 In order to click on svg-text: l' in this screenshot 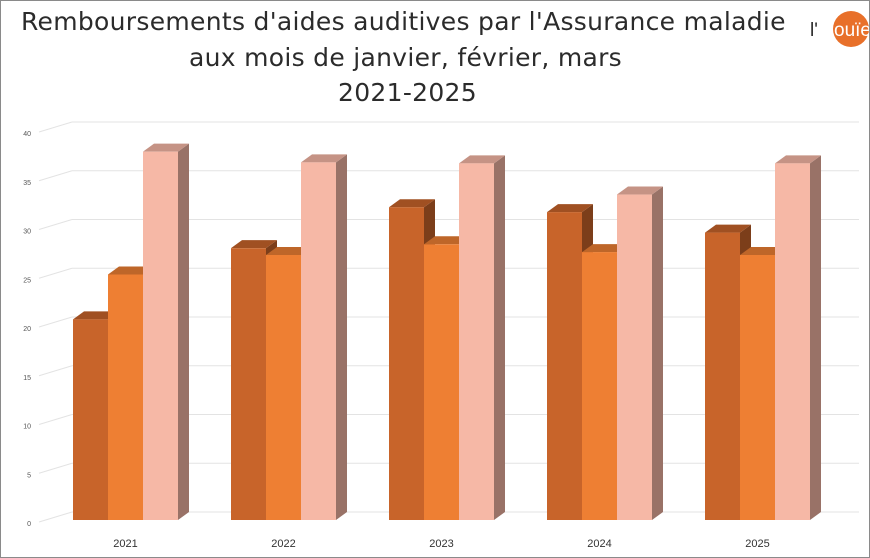, I will do `click(814, 30)`.